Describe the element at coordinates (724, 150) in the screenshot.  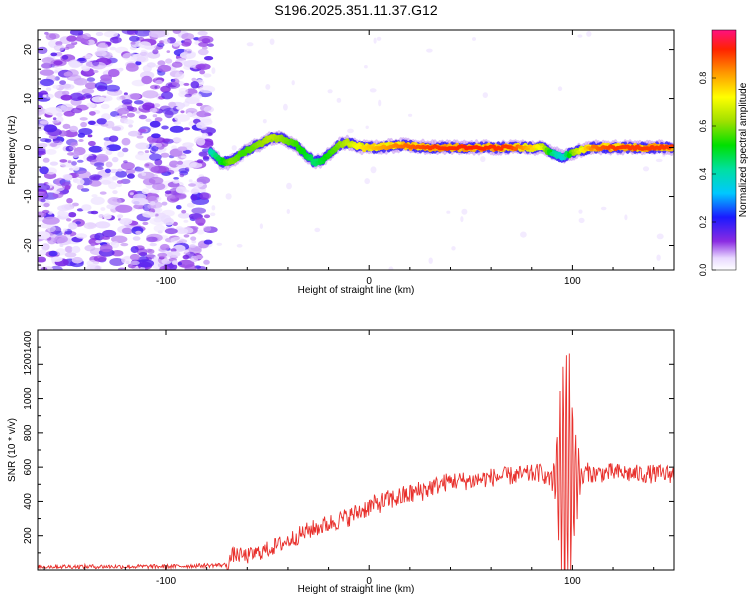
I see `colorbar-gradient` at that location.